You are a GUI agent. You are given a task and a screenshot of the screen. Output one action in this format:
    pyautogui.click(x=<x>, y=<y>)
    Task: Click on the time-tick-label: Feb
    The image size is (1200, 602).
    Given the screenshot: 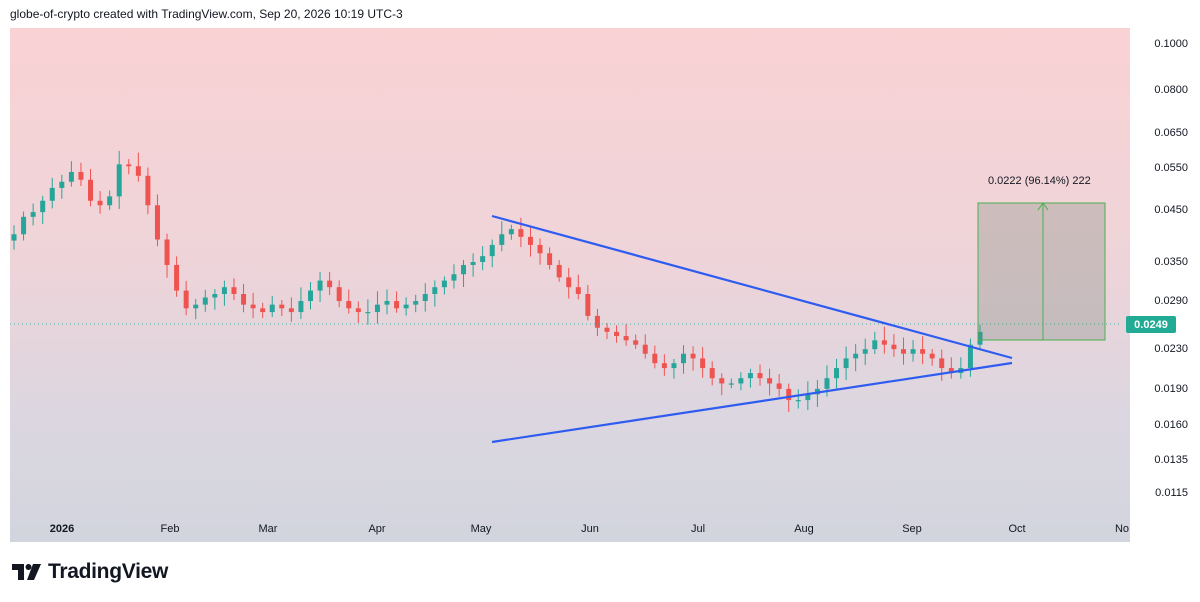 What is the action you would take?
    pyautogui.click(x=170, y=529)
    